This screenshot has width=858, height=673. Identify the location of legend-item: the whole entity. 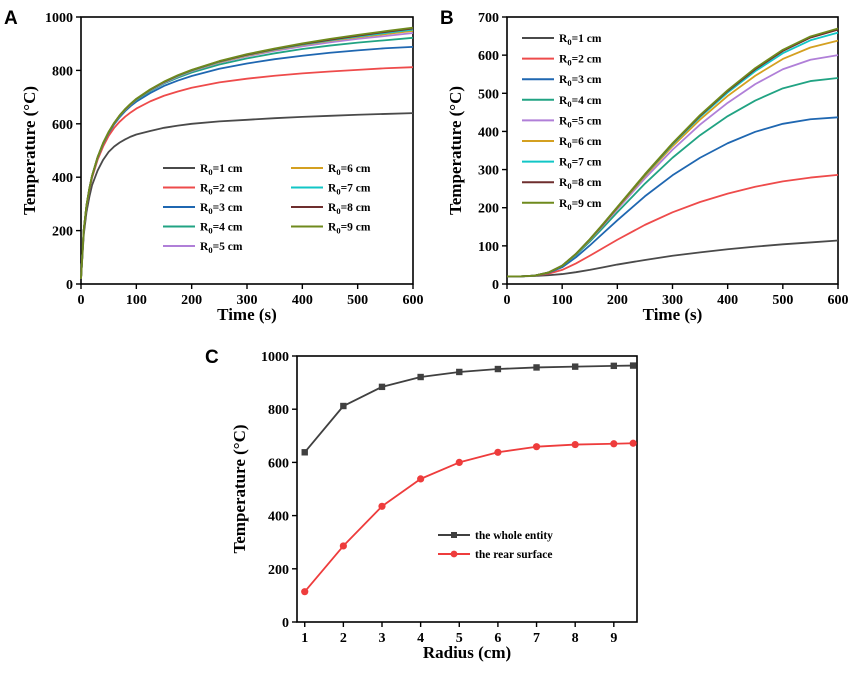
(495, 536).